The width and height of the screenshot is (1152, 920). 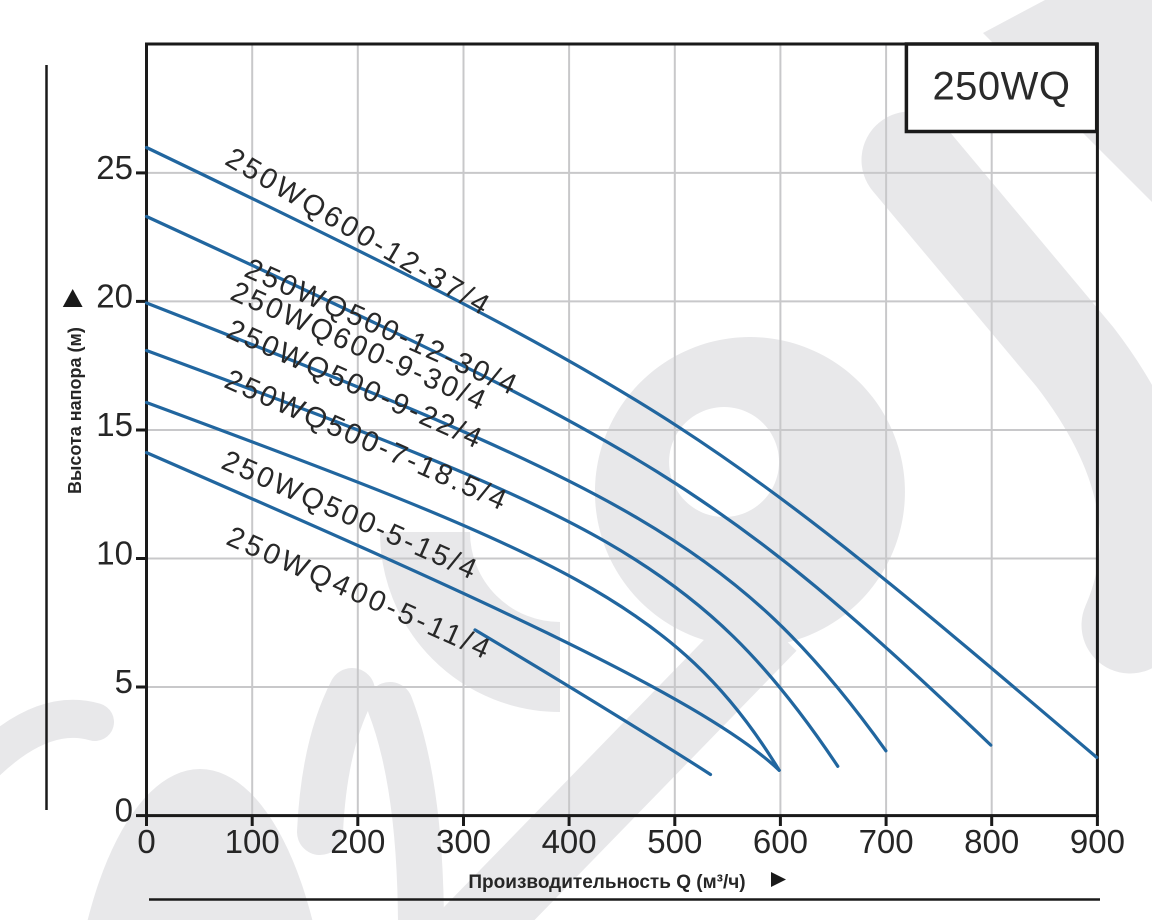 What do you see at coordinates (674, 841) in the screenshot?
I see `svg-text: 500` at bounding box center [674, 841].